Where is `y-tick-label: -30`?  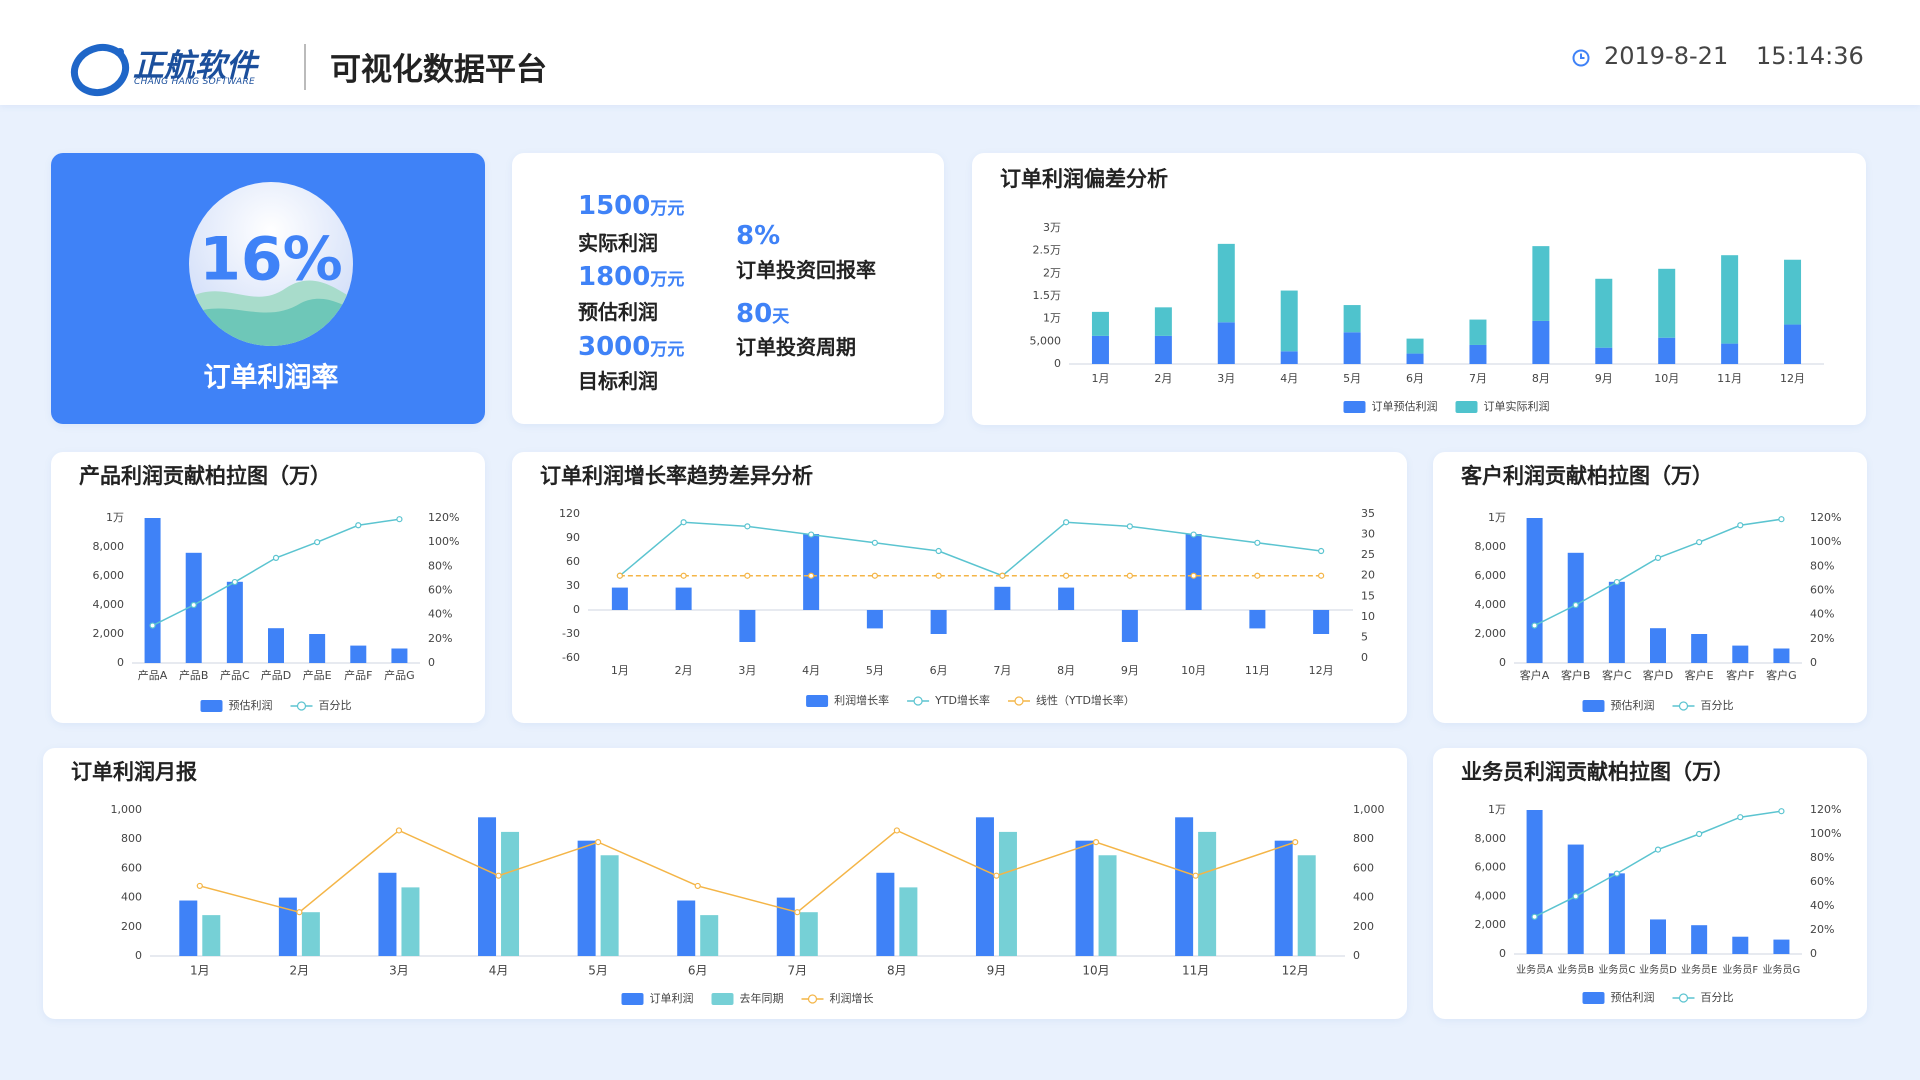 y-tick-label: -30 is located at coordinates (571, 633).